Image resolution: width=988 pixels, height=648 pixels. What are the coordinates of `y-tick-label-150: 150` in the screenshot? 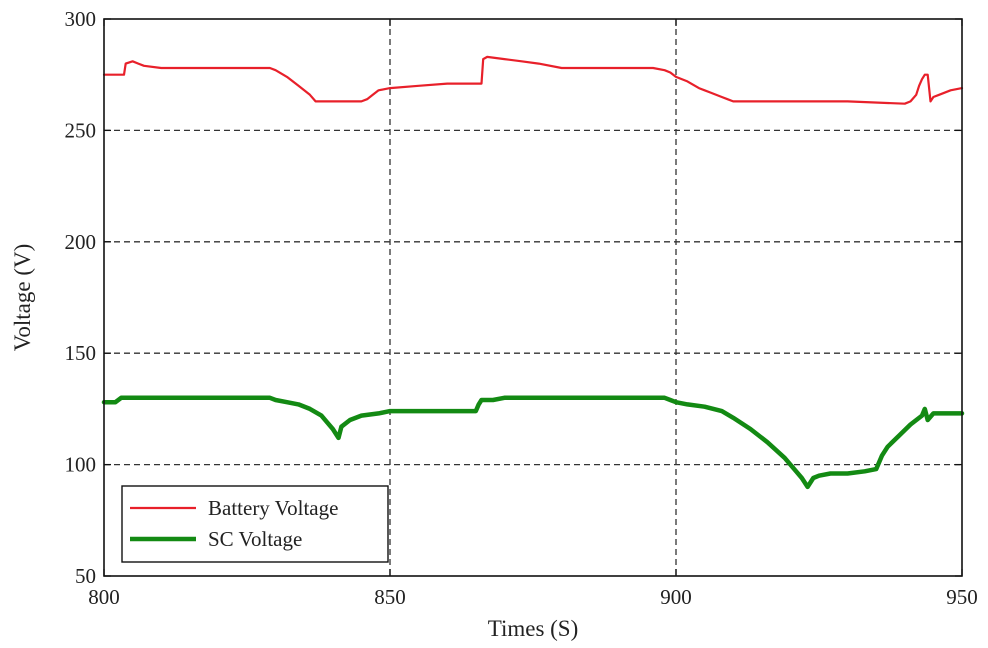 It's located at (81, 353).